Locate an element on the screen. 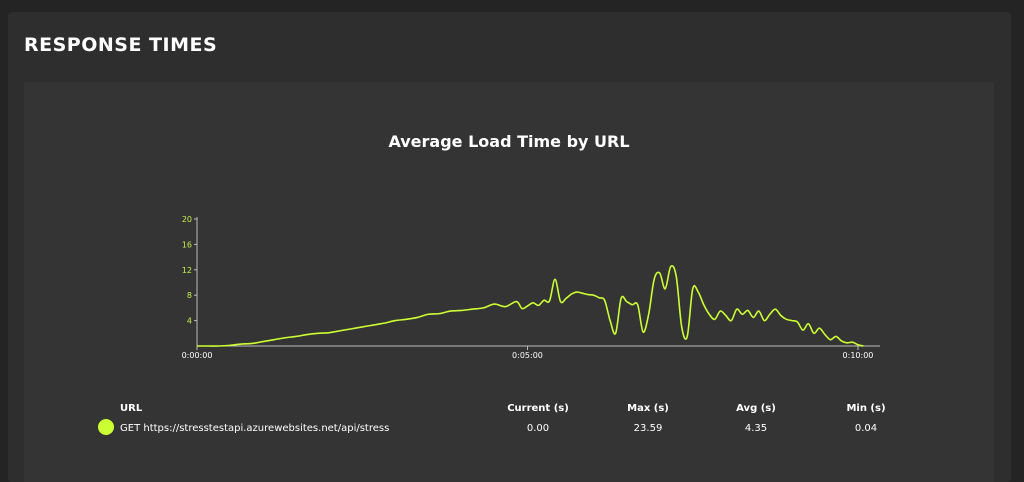  row-current: 0.00 is located at coordinates (538, 428).